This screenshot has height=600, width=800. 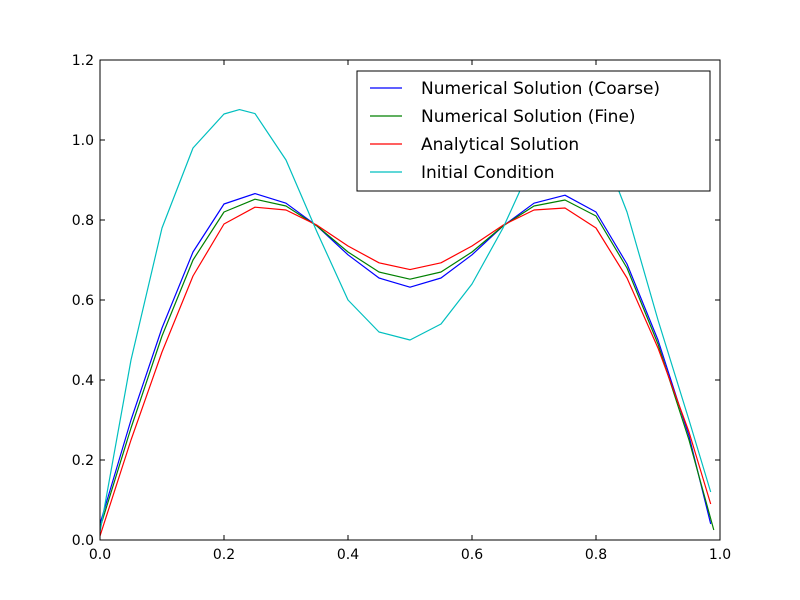 What do you see at coordinates (528, 117) in the screenshot?
I see `legend-label-2: Numerical Solution (Fine)` at bounding box center [528, 117].